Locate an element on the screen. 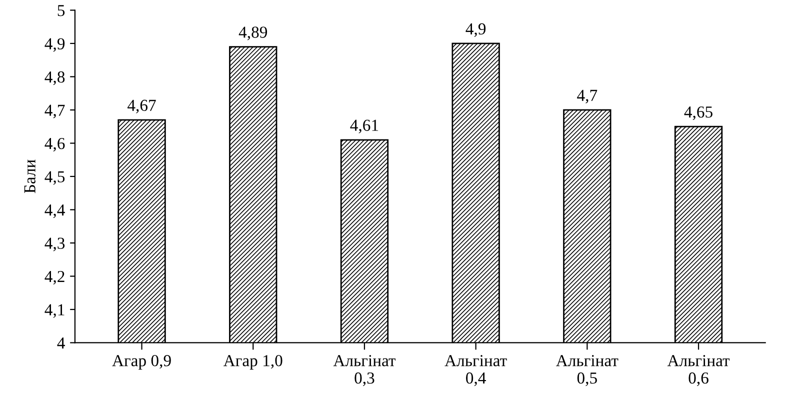  x-tick-label: Альгінат 0,6 is located at coordinates (698, 370).